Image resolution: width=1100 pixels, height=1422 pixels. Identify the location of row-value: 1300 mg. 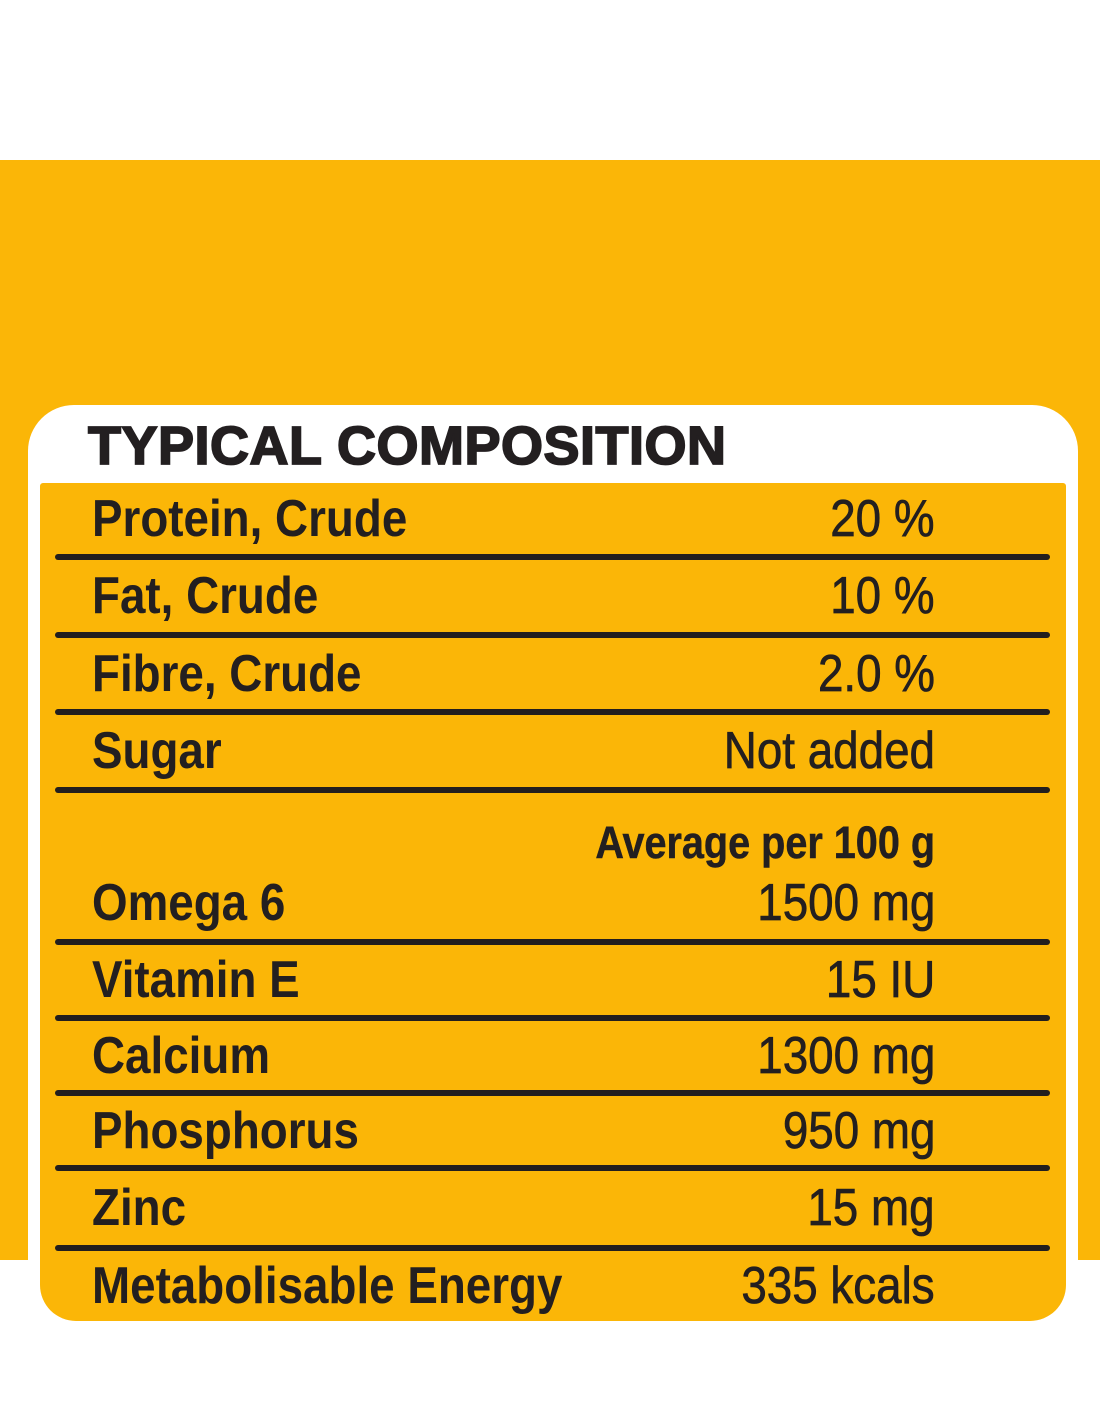
(846, 1055).